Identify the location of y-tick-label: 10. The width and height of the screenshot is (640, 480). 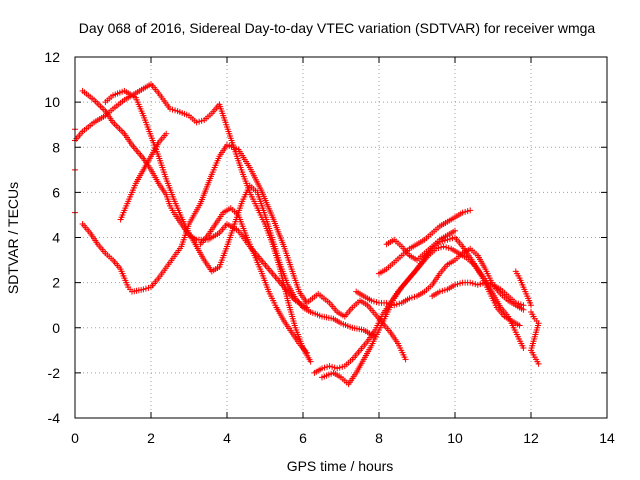
(52, 102).